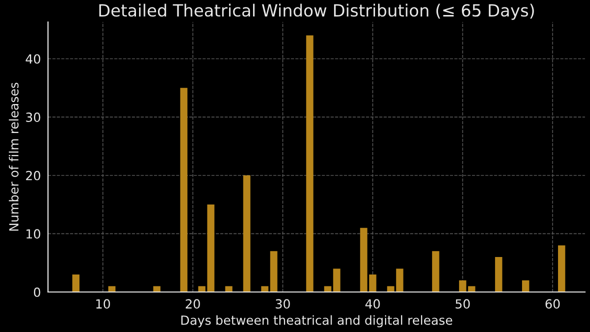 The height and width of the screenshot is (332, 590). Describe the element at coordinates (283, 304) in the screenshot. I see `x-tick-label: 30` at that location.